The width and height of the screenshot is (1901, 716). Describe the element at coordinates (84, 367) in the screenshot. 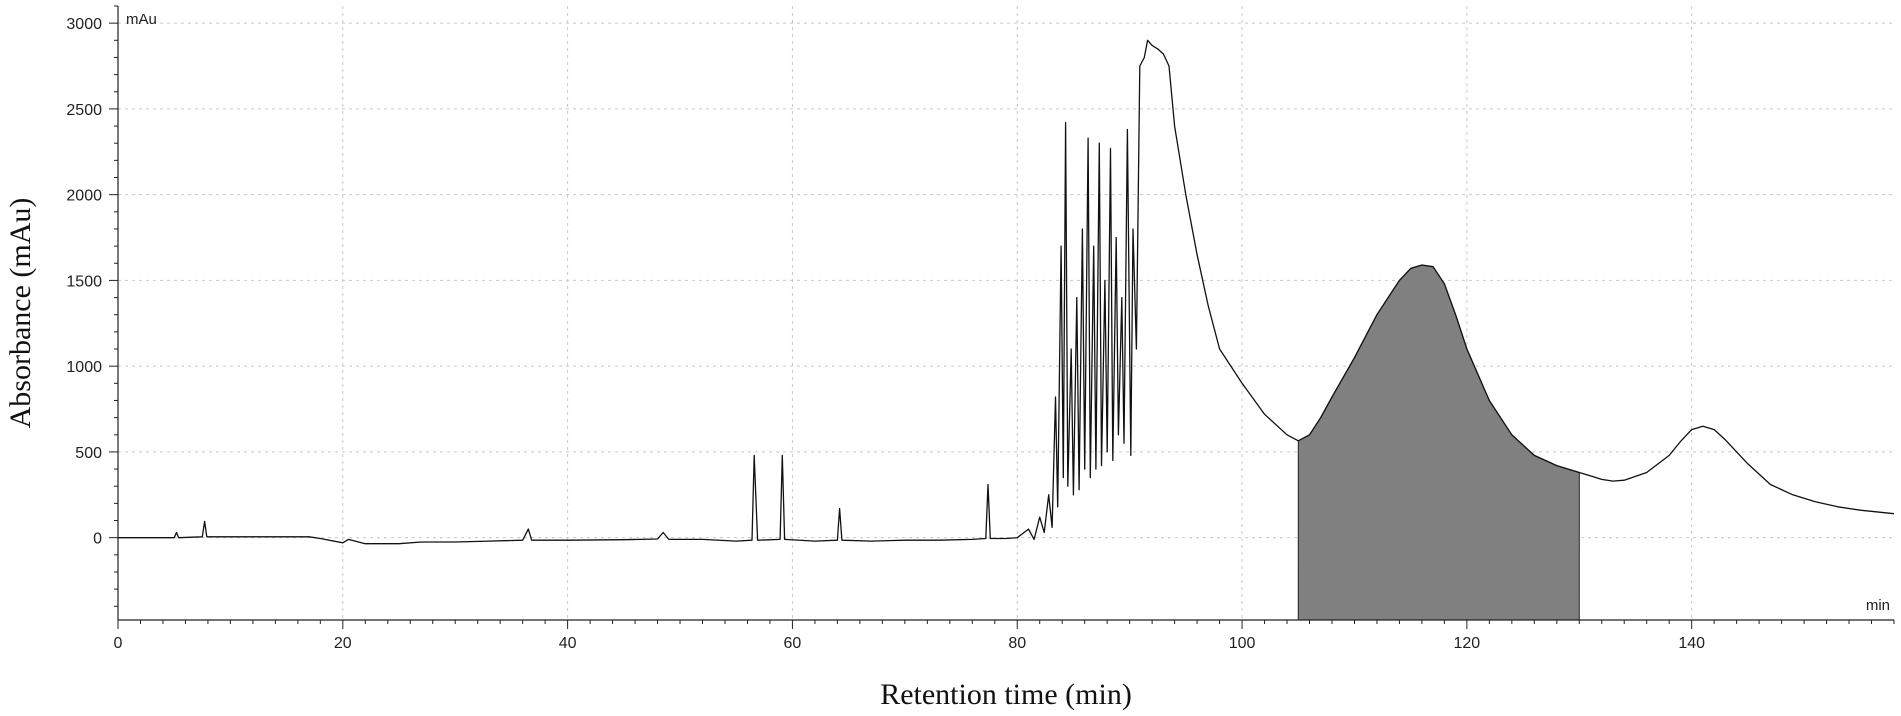

I see `y-tick-label: 1000` at that location.